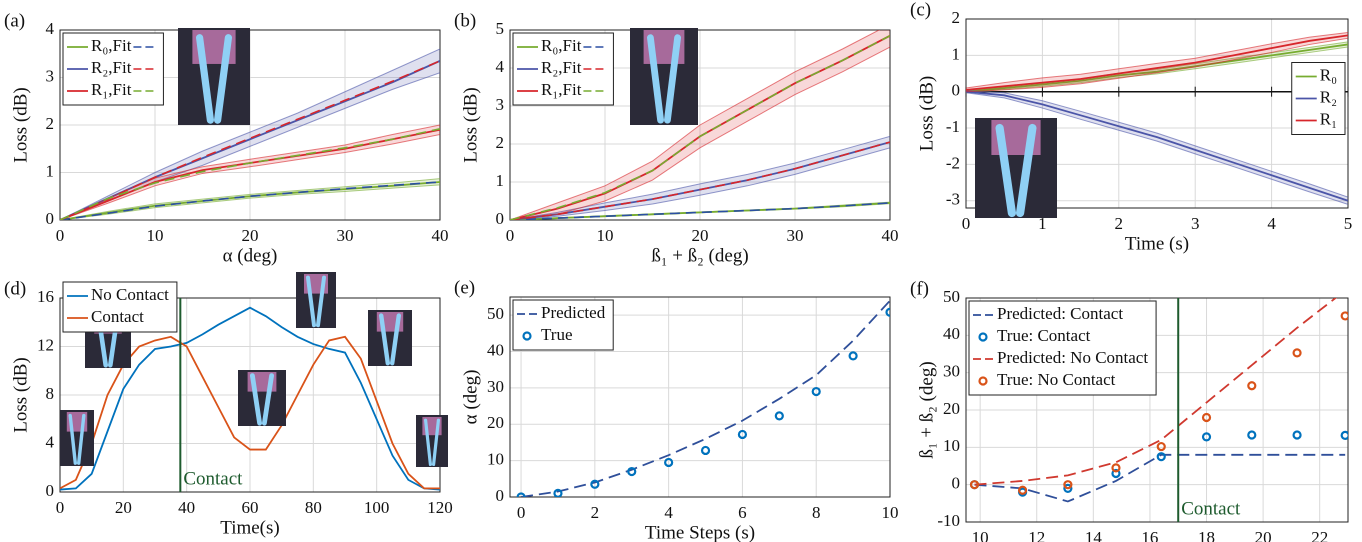 This screenshot has width=1362, height=542. I want to click on y-tick-label: 50, so click(495, 313).